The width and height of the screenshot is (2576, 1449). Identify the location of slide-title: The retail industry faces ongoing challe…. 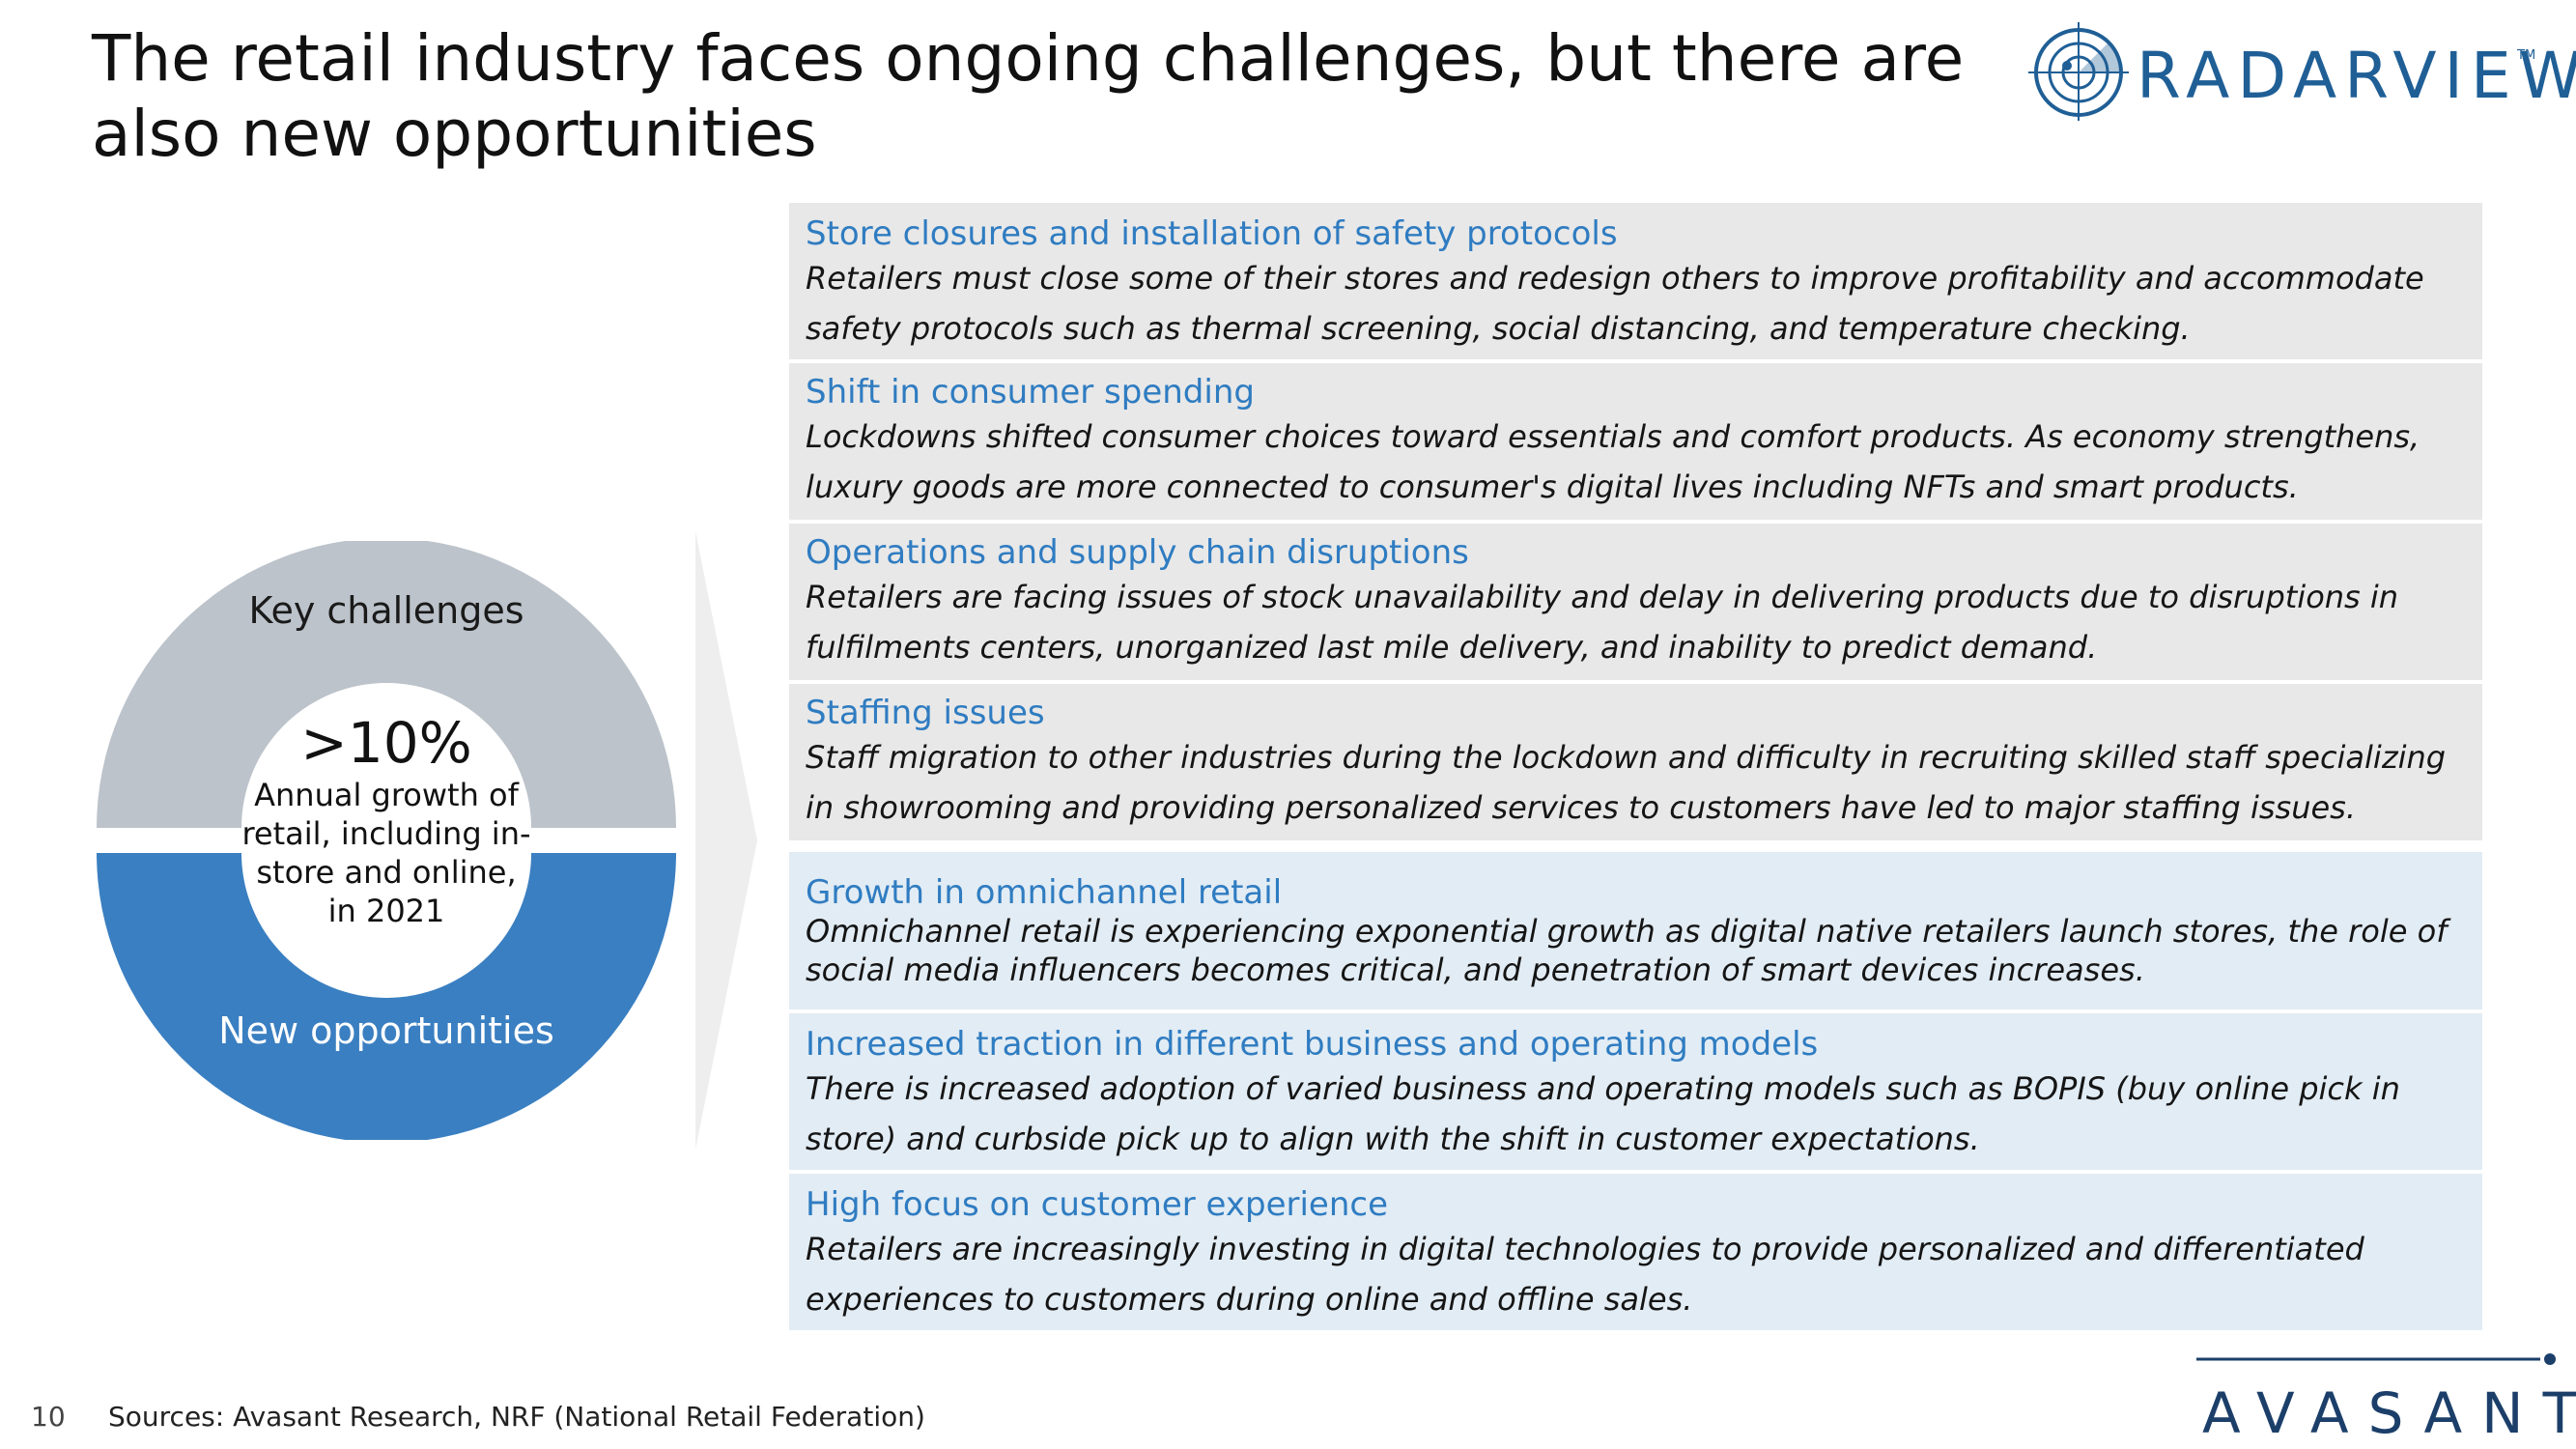
(1028, 96).